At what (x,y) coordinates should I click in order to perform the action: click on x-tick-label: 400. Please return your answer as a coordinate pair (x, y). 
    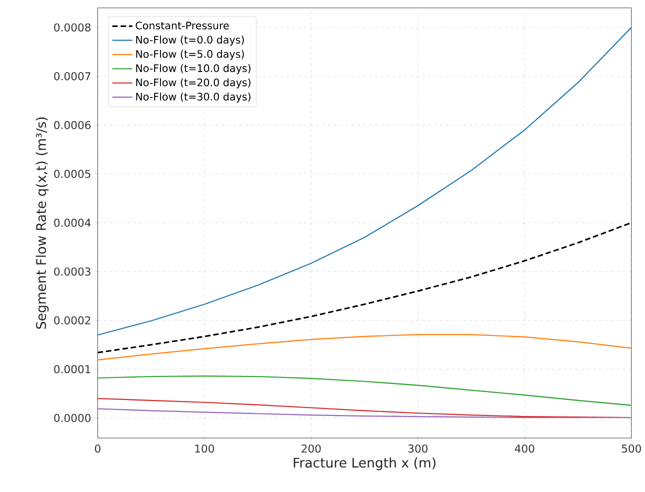
    Looking at the image, I should click on (524, 448).